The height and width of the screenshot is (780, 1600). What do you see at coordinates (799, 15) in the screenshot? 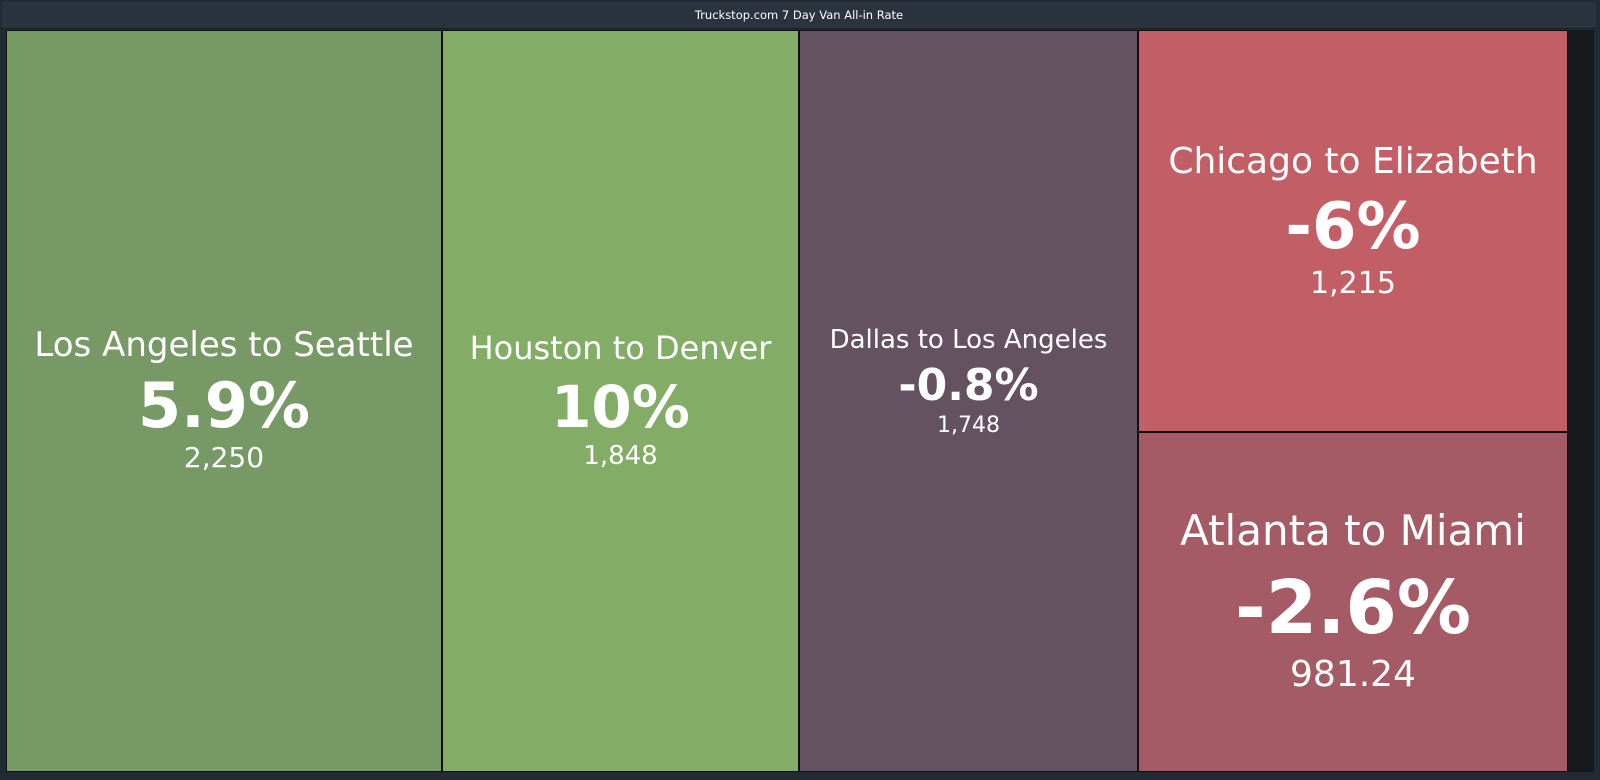
I see `chart-title: Truckstop.com 7 Day Van All-in Rate` at bounding box center [799, 15].